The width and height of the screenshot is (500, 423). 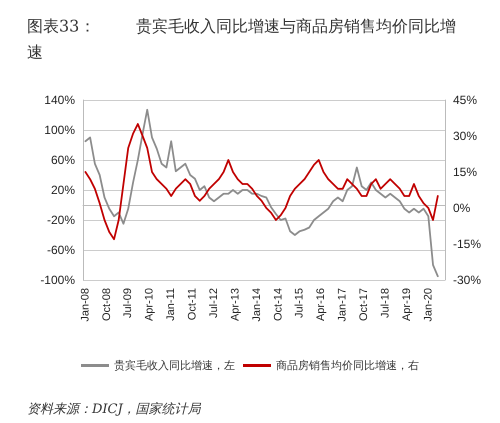 What do you see at coordinates (60, 130) in the screenshot?
I see `y-tick-label: 100%` at bounding box center [60, 130].